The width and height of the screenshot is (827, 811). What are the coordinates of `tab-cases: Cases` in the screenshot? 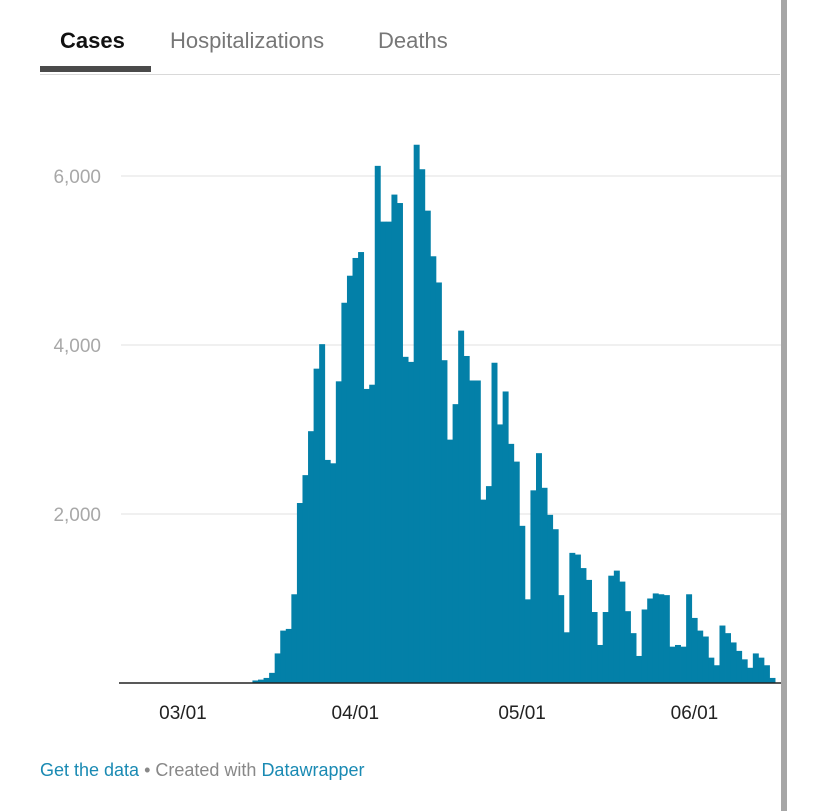 It's located at (92, 40).